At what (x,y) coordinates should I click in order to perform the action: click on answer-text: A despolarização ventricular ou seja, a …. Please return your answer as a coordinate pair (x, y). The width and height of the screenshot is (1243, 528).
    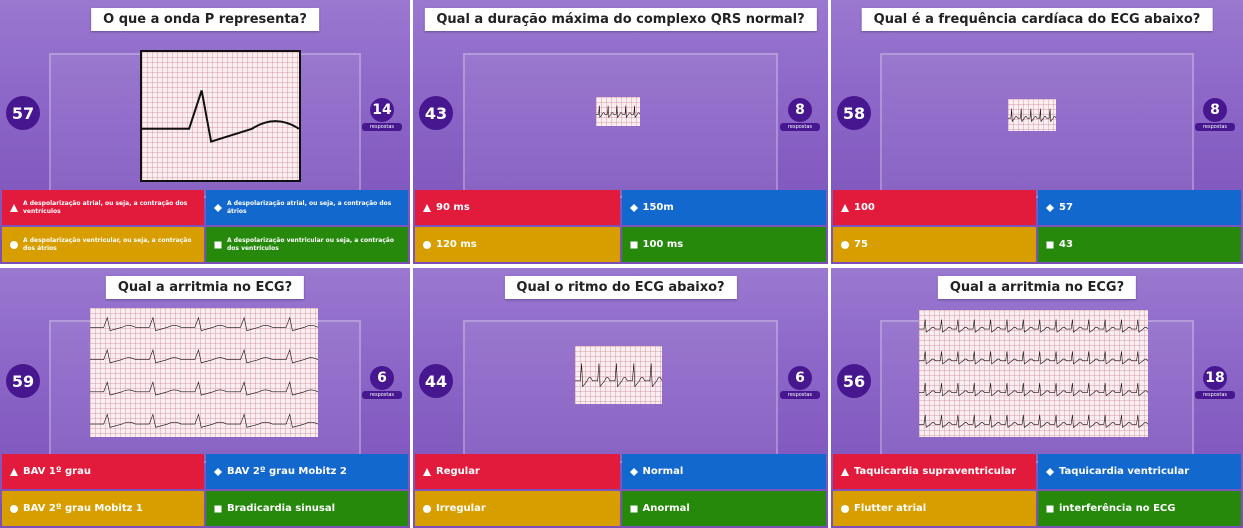
    Looking at the image, I should click on (310, 244).